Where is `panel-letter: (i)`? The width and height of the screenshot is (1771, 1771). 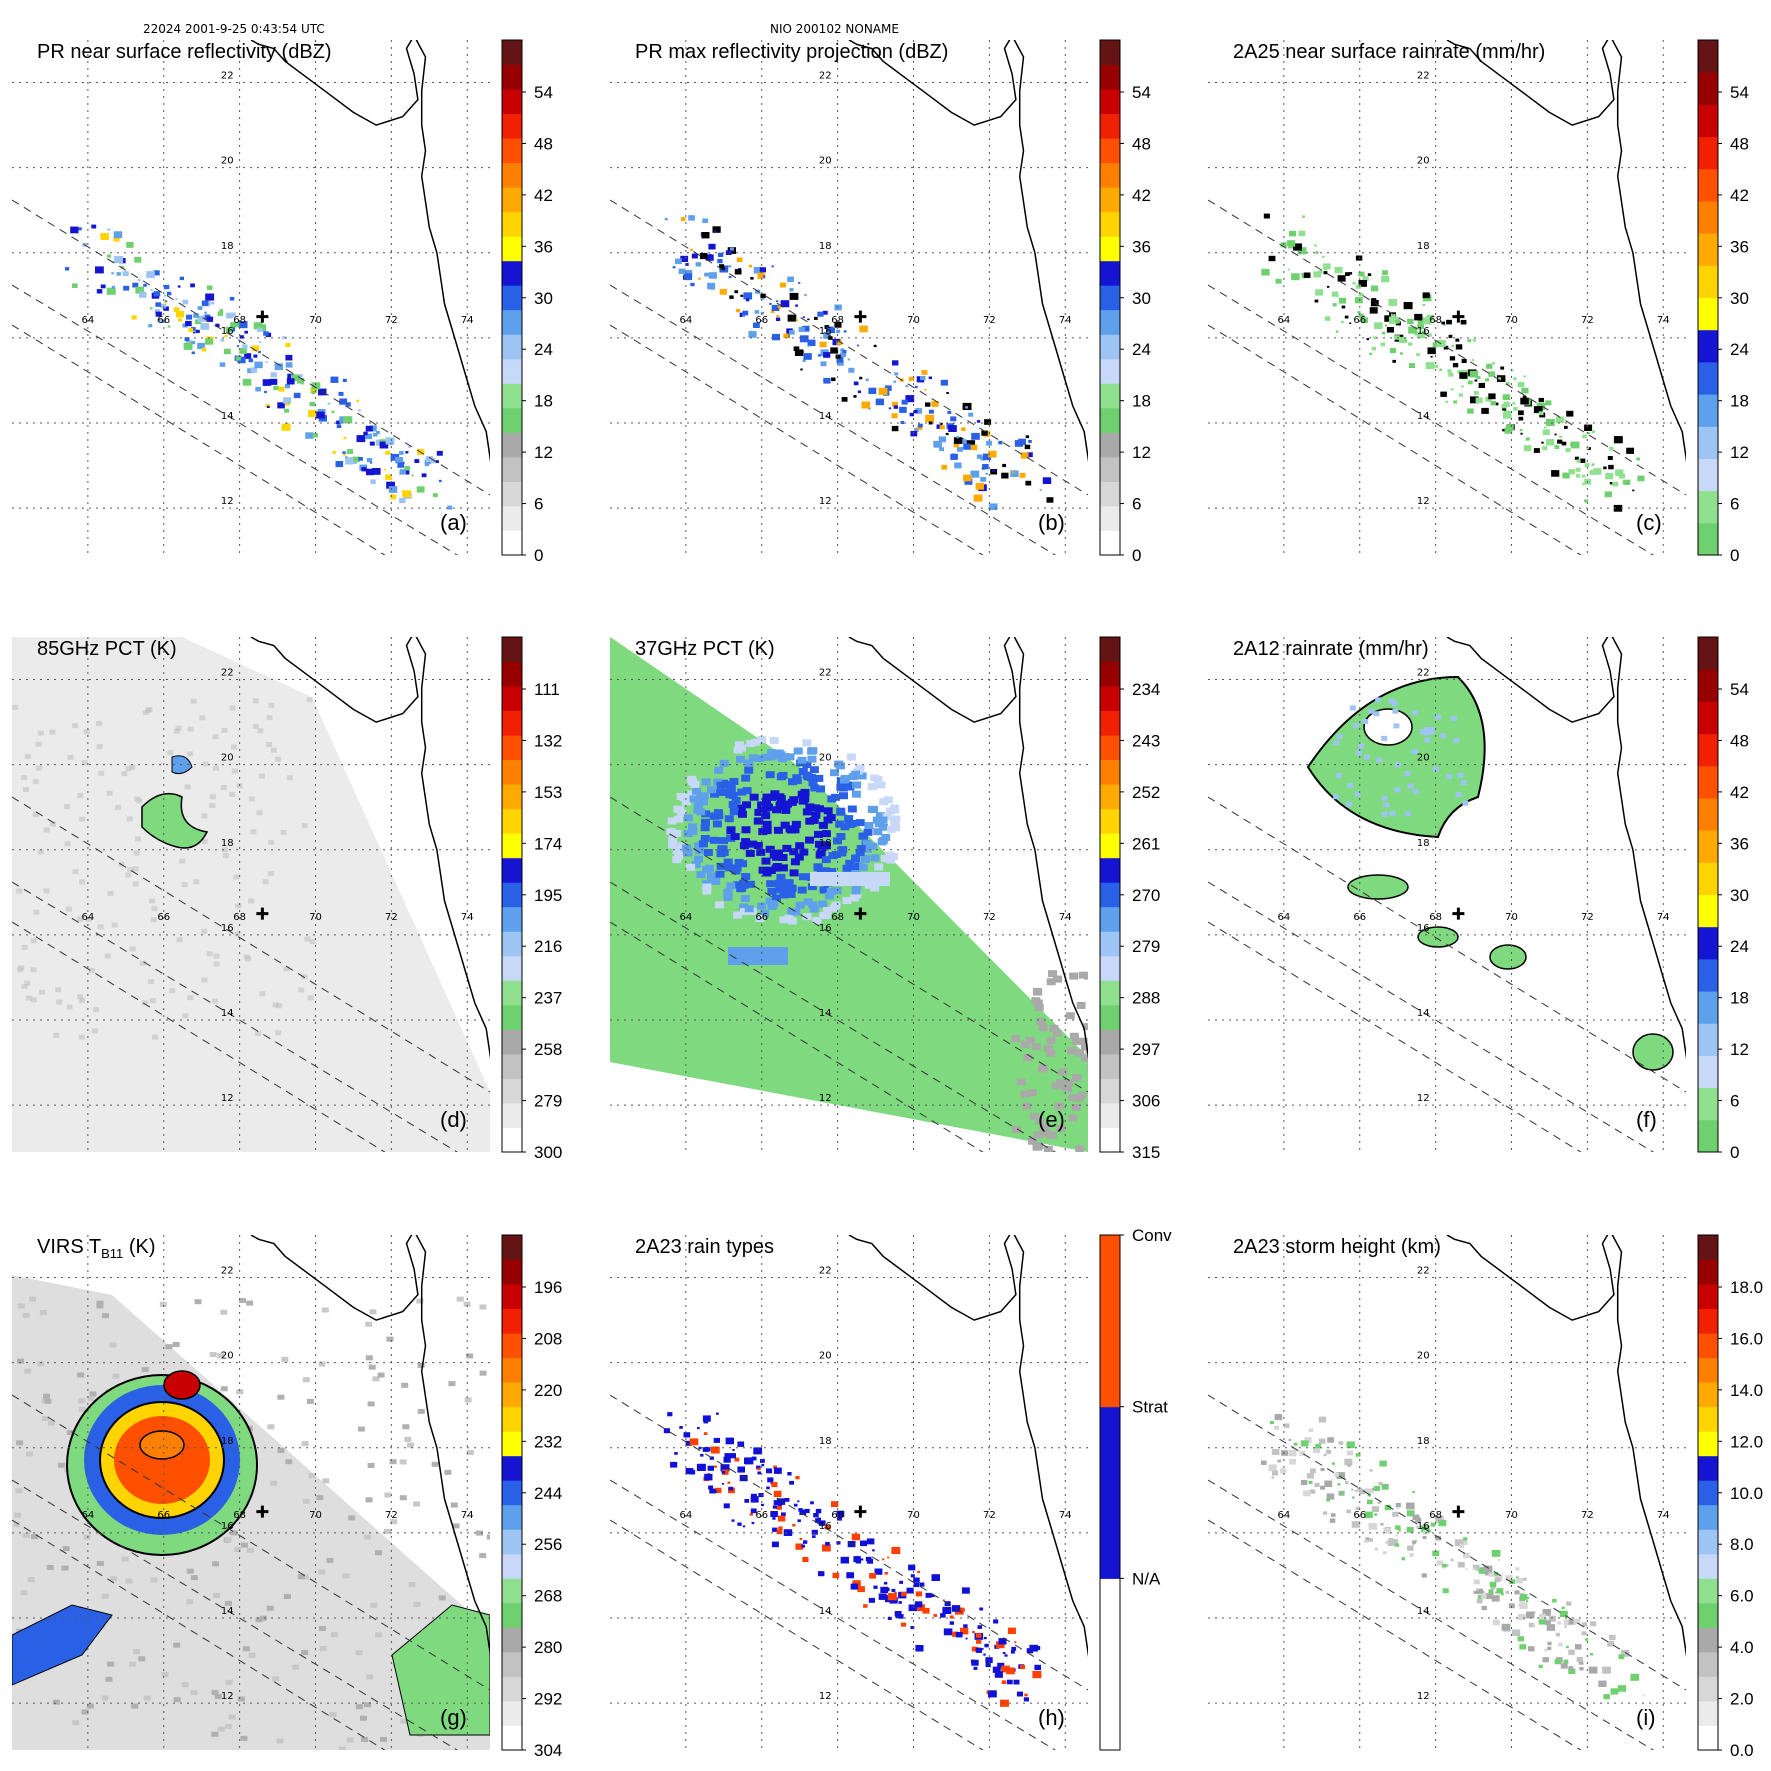 panel-letter: (i) is located at coordinates (1646, 1717).